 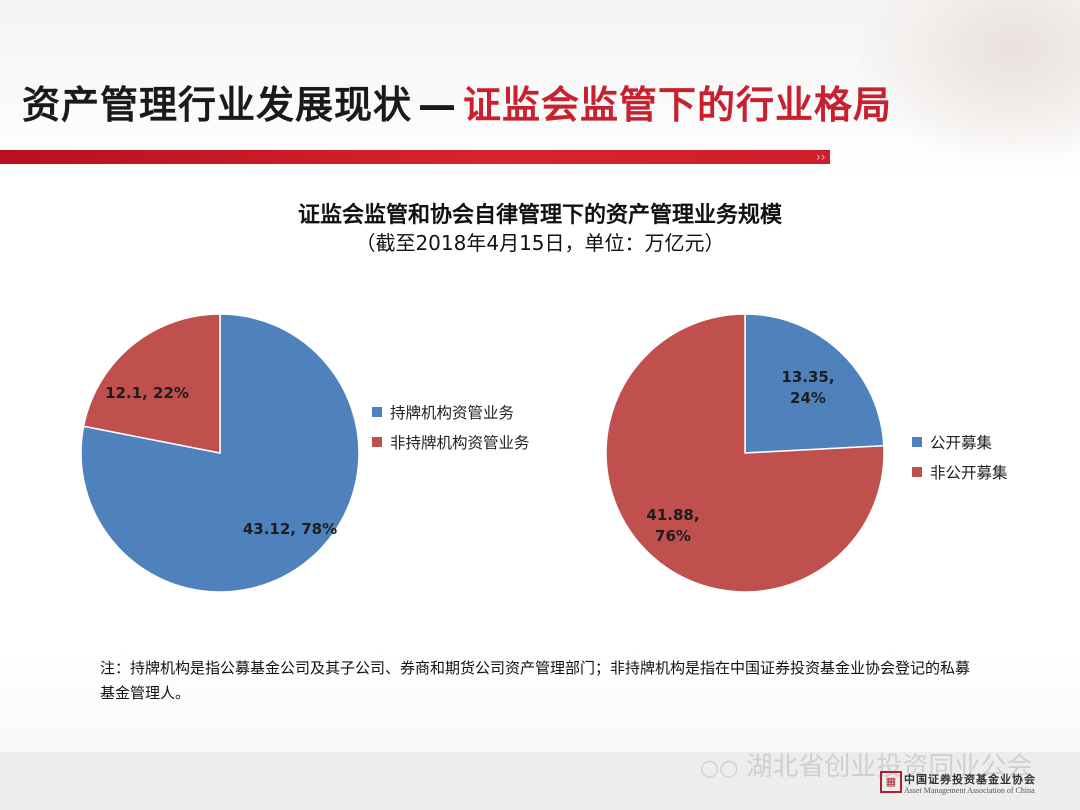 I want to click on pie-chart-licensed: 43.12, 78% 12.1, 22%, so click(x=220, y=453).